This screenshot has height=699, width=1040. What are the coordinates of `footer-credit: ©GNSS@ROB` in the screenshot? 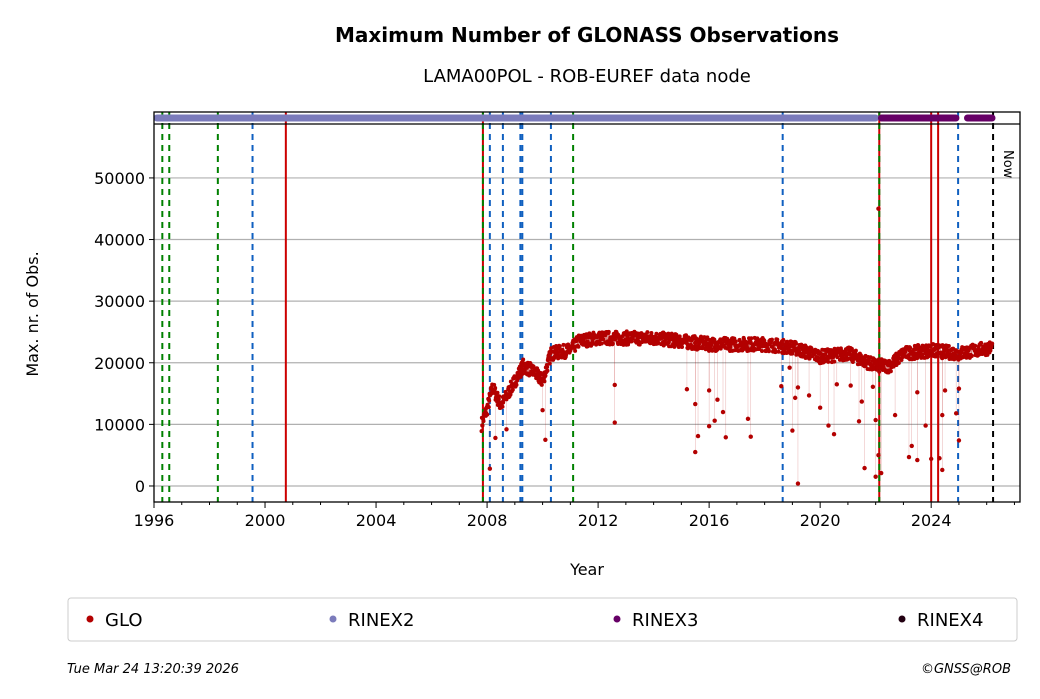 It's located at (966, 669).